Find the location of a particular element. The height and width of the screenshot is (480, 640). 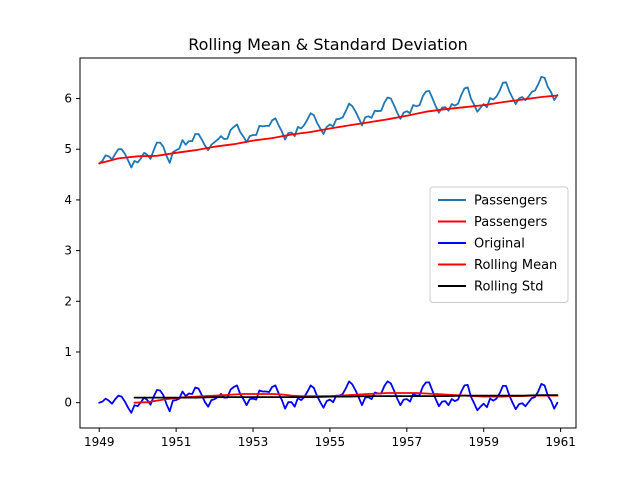

x-axis: 1949 1951 1953 1955 1957 1959 1961 is located at coordinates (330, 438).